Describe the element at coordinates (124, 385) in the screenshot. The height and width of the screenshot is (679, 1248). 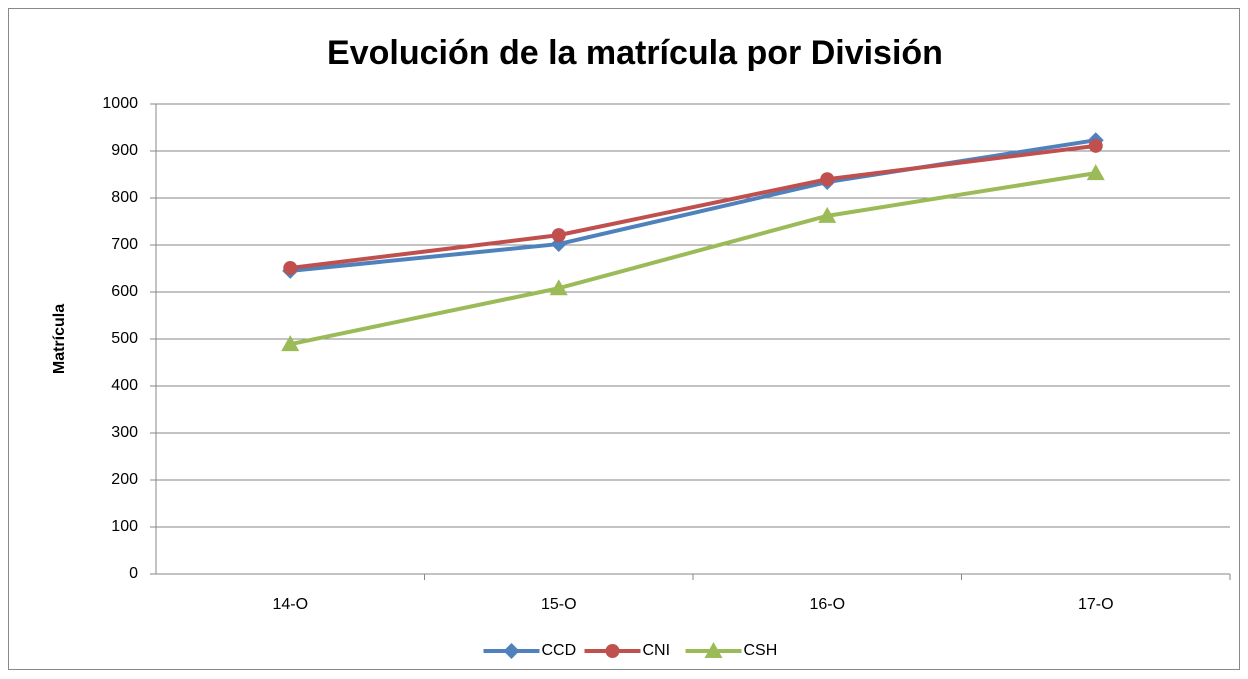
I see `y-tick-label: 400` at that location.